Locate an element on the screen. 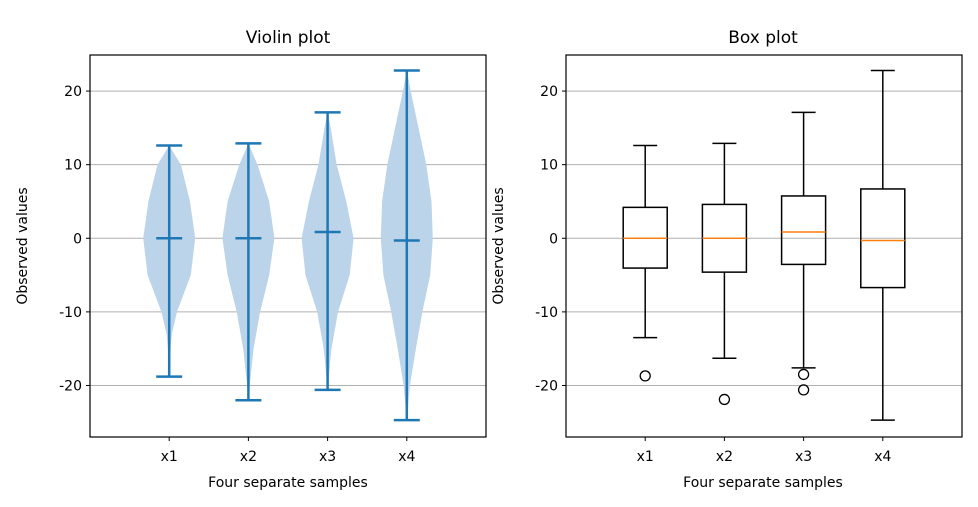  violin-plot-xlabel: Four separate samples is located at coordinates (288, 483).